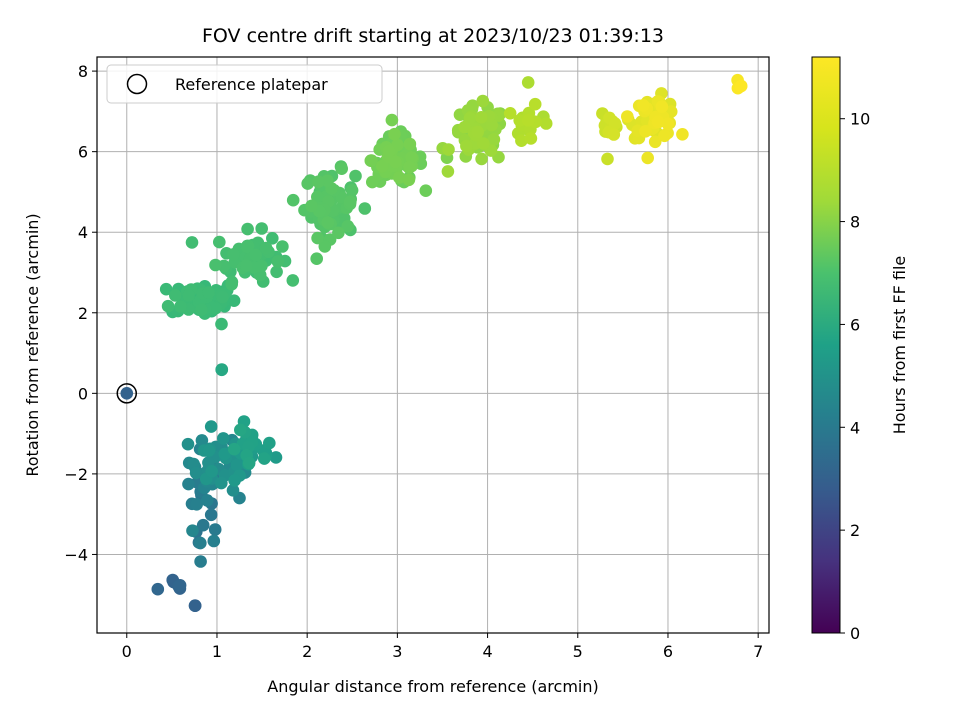 The width and height of the screenshot is (960, 720). What do you see at coordinates (442, 647) in the screenshot?
I see `x-axis-ticks: 0 1 2 3 4 5 6 7` at bounding box center [442, 647].